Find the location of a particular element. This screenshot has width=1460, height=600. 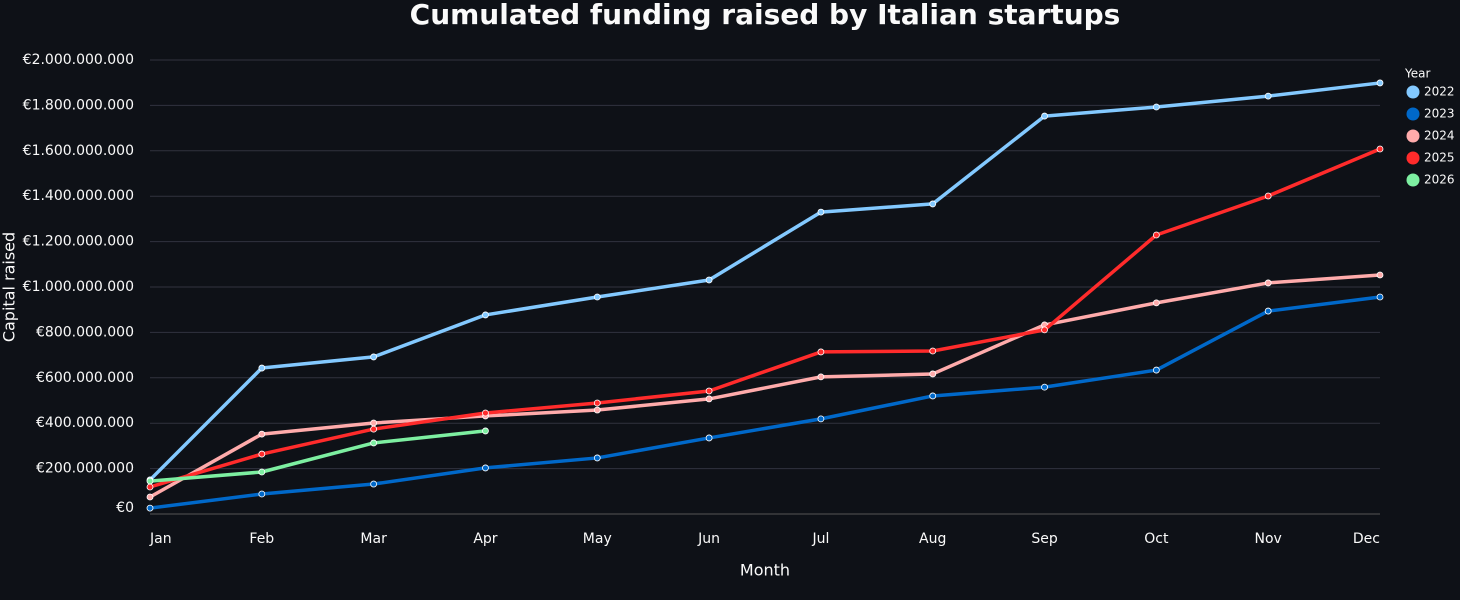

x-tick-label: Aug is located at coordinates (932, 539).